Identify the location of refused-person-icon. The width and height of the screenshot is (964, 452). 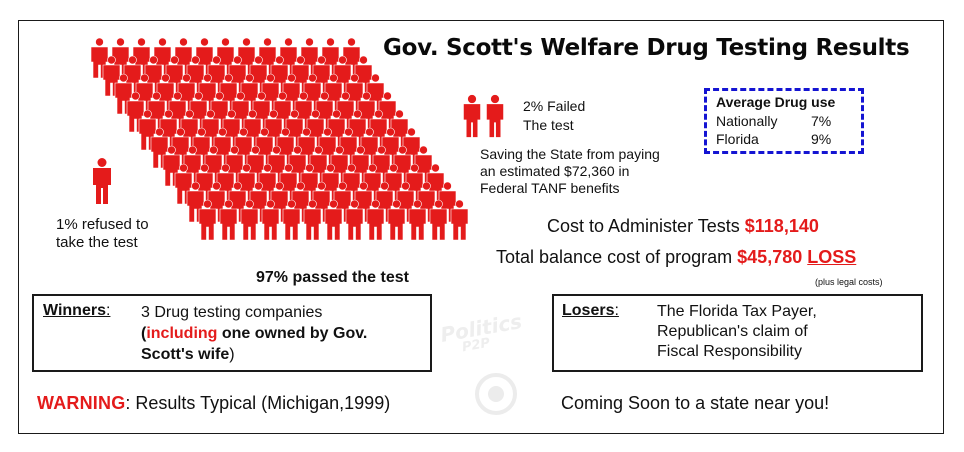
(102, 181).